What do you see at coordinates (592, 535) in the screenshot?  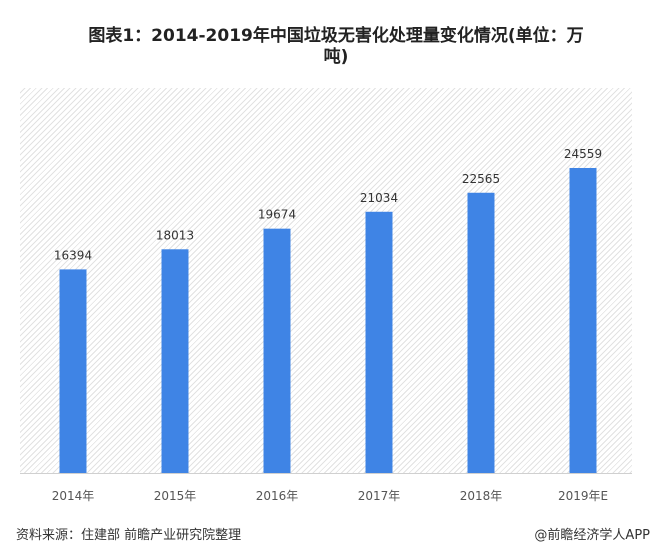 I see `credit-note: @前瞻经济学人APP` at bounding box center [592, 535].